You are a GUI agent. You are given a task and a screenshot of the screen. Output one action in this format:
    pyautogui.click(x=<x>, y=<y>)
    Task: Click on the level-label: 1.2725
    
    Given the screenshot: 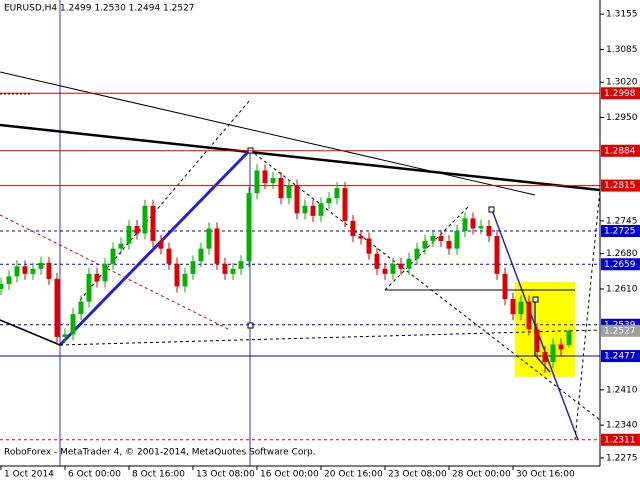 What is the action you would take?
    pyautogui.click(x=620, y=231)
    